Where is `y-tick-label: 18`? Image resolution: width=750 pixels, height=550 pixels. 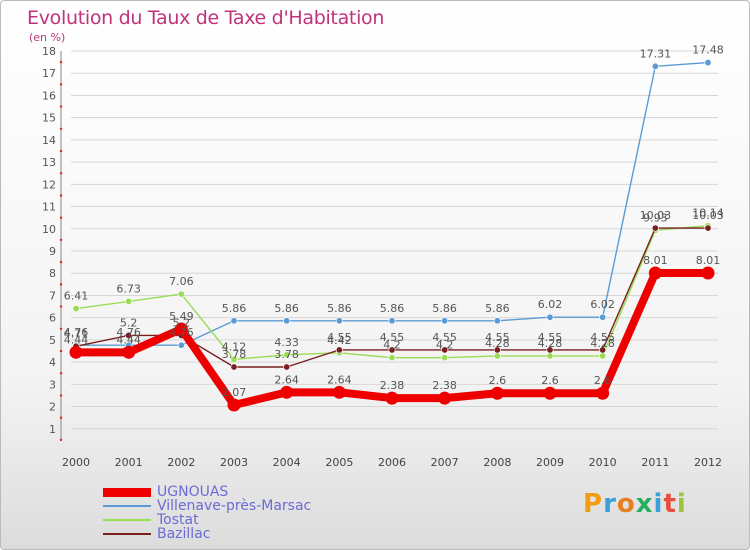 y-tick-label: 18 is located at coordinates (49, 51).